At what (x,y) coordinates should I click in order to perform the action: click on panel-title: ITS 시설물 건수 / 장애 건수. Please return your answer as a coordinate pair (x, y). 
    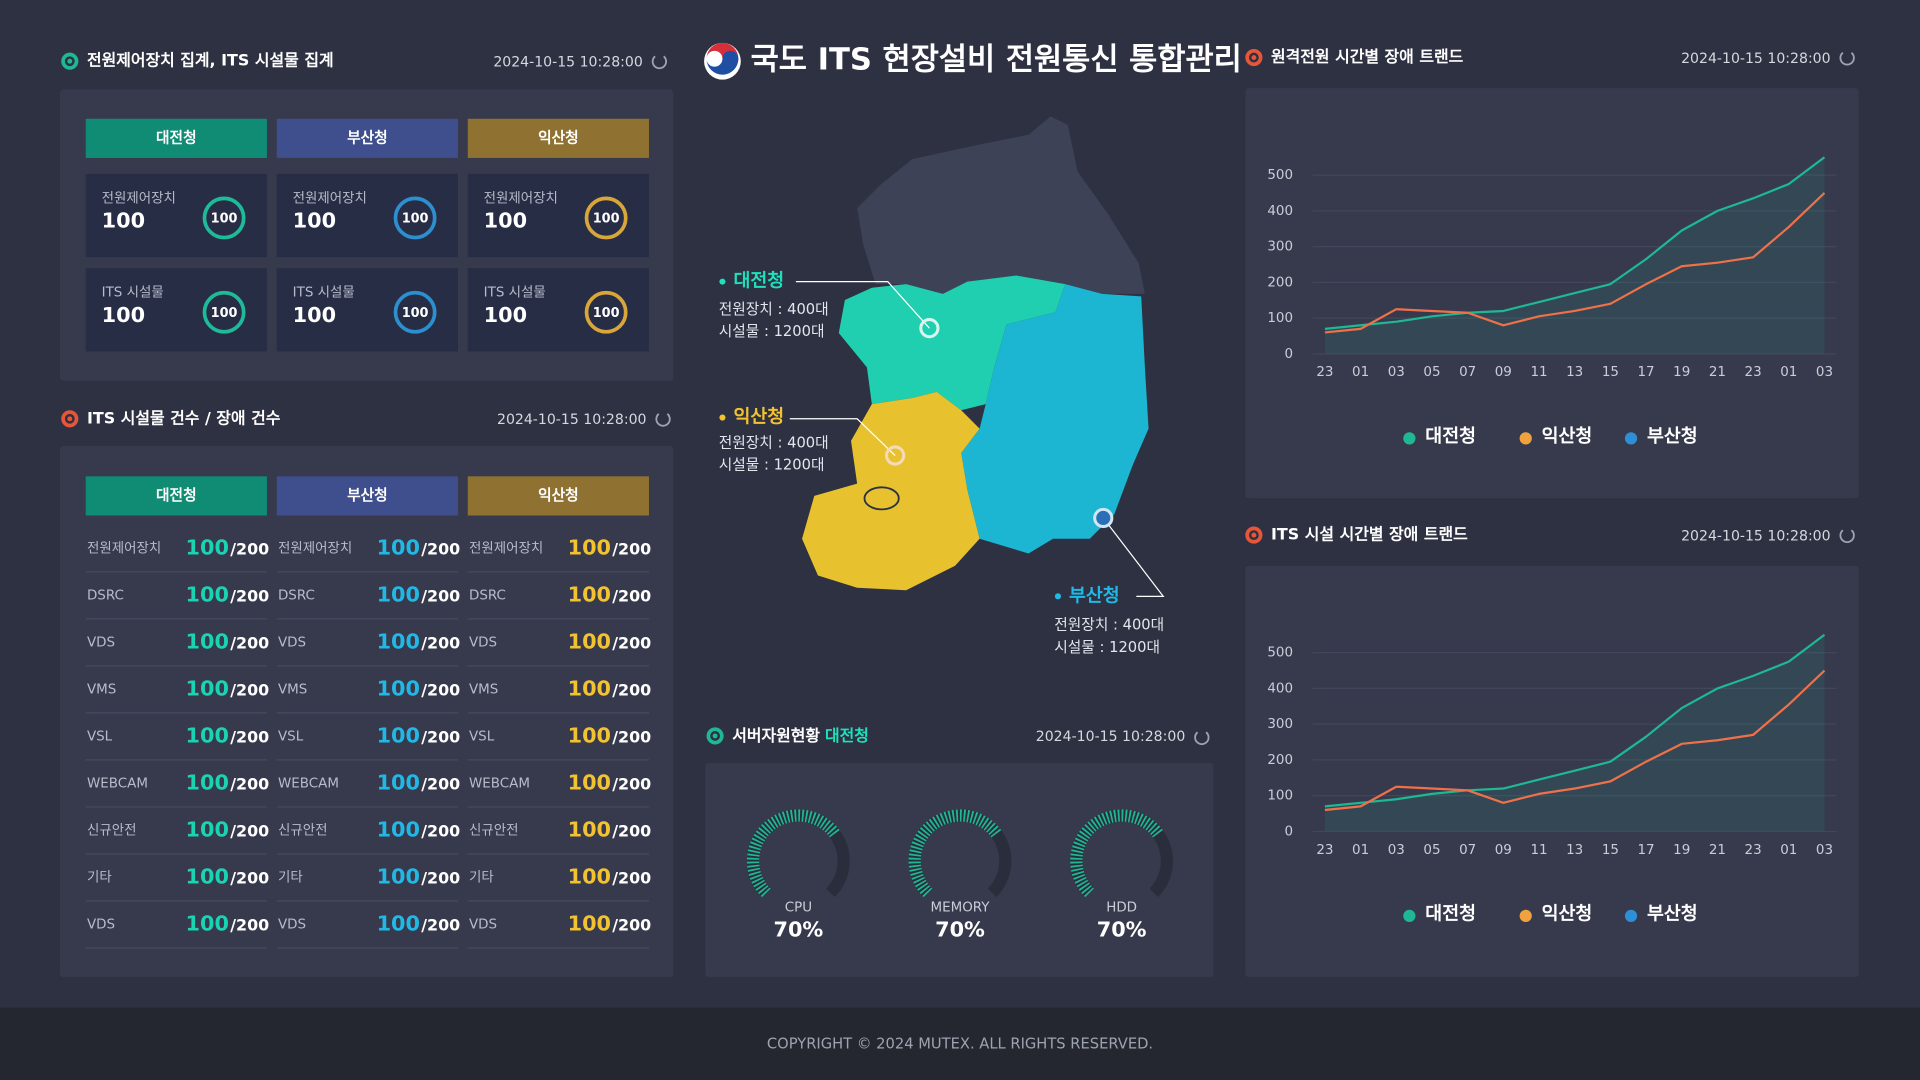
    Looking at the image, I should click on (184, 417).